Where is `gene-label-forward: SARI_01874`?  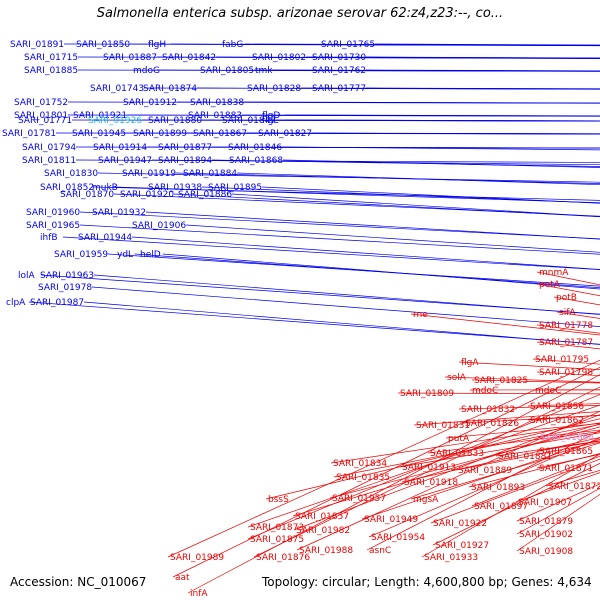
gene-label-forward: SARI_01874 is located at coordinates (170, 89).